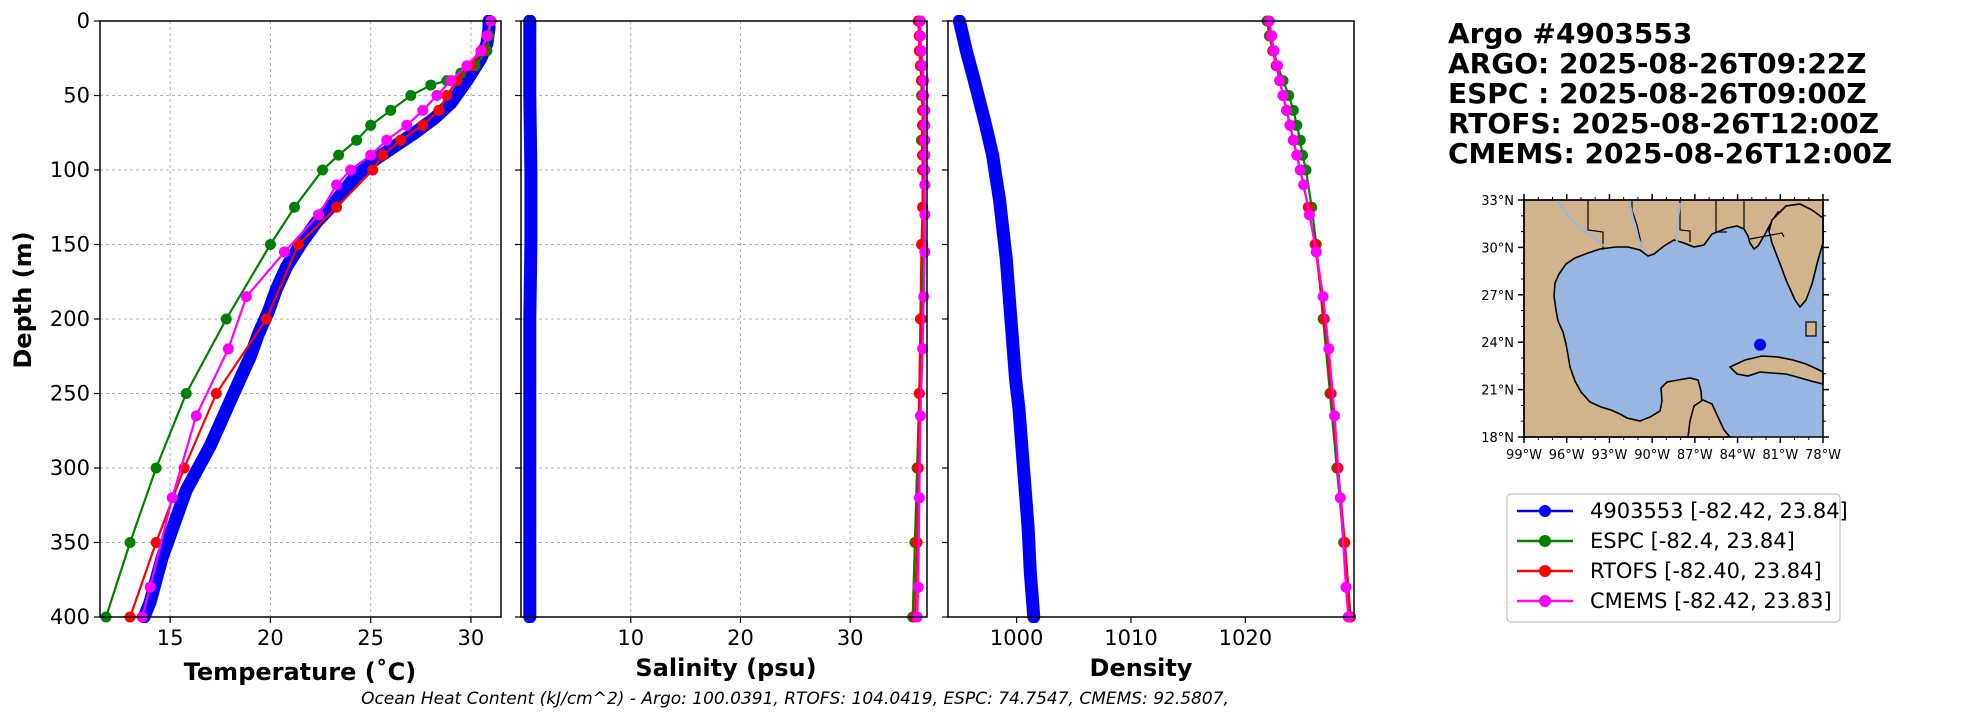 This screenshot has height=712, width=1967. I want to click on legend-label: CMEMS [-82.42, 23.83], so click(1711, 601).